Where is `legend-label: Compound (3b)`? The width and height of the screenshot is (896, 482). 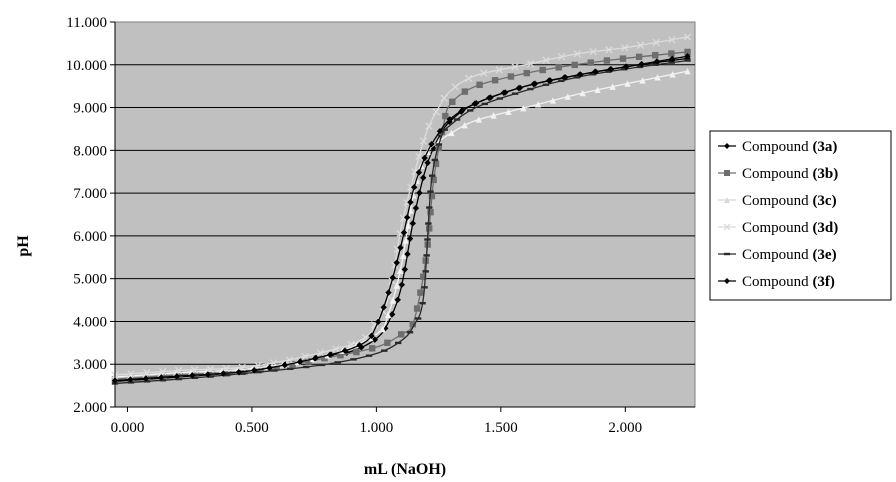 legend-label: Compound (3b) is located at coordinates (790, 174).